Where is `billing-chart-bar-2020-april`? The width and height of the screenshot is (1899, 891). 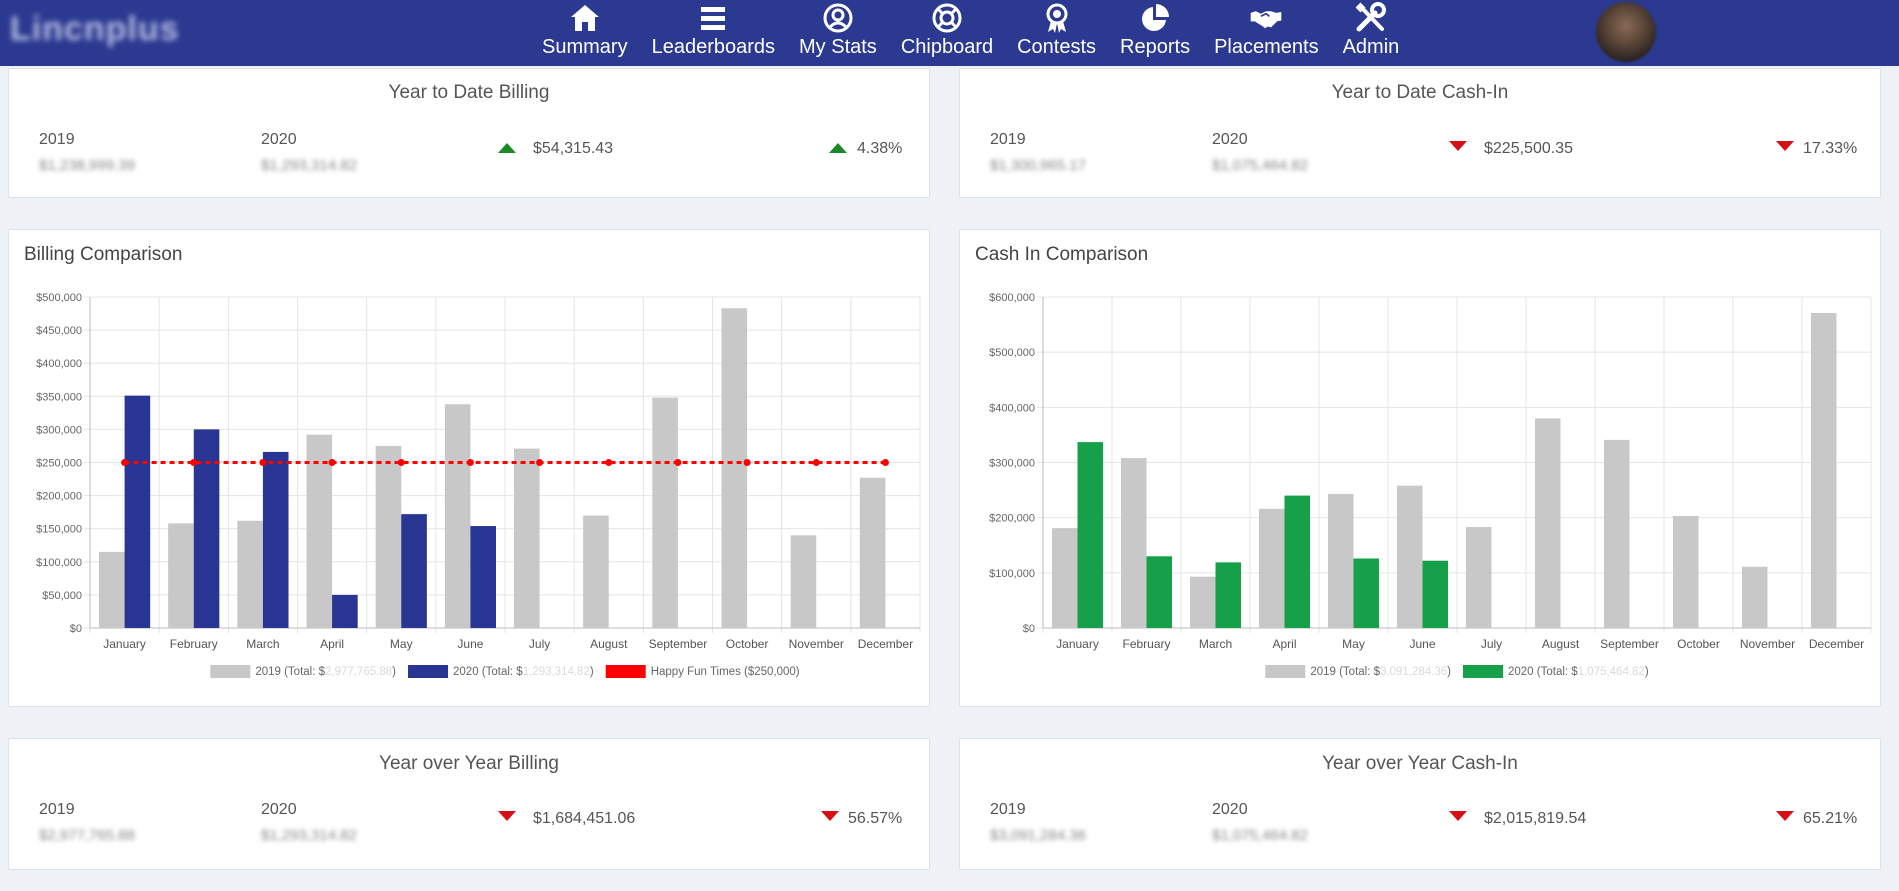
billing-chart-bar-2020-april is located at coordinates (345, 611).